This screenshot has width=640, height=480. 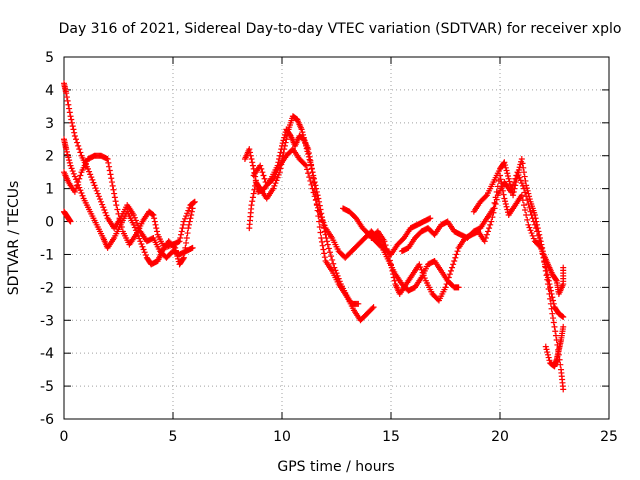 What do you see at coordinates (47, 255) in the screenshot?
I see `y-tick-label: -1` at bounding box center [47, 255].